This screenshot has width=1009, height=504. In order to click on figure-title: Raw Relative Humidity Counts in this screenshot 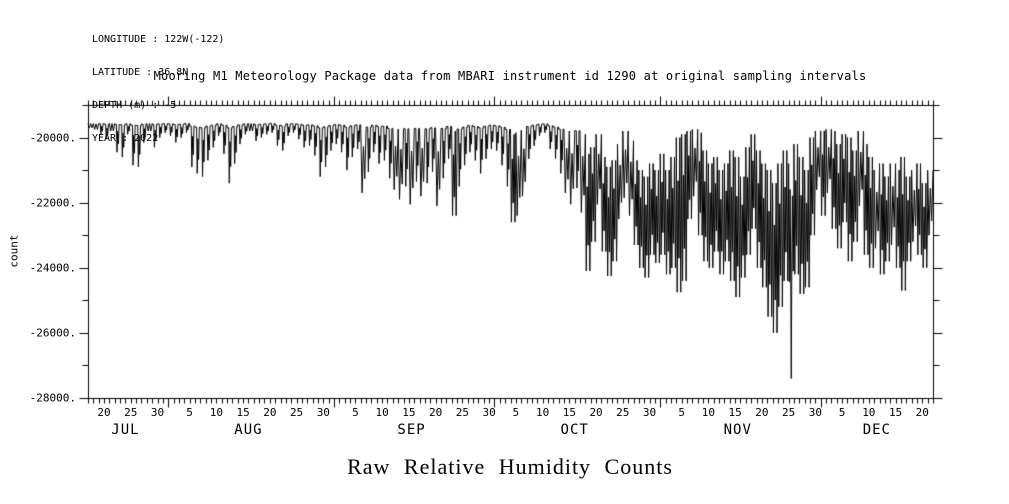, I will do `click(510, 466)`.